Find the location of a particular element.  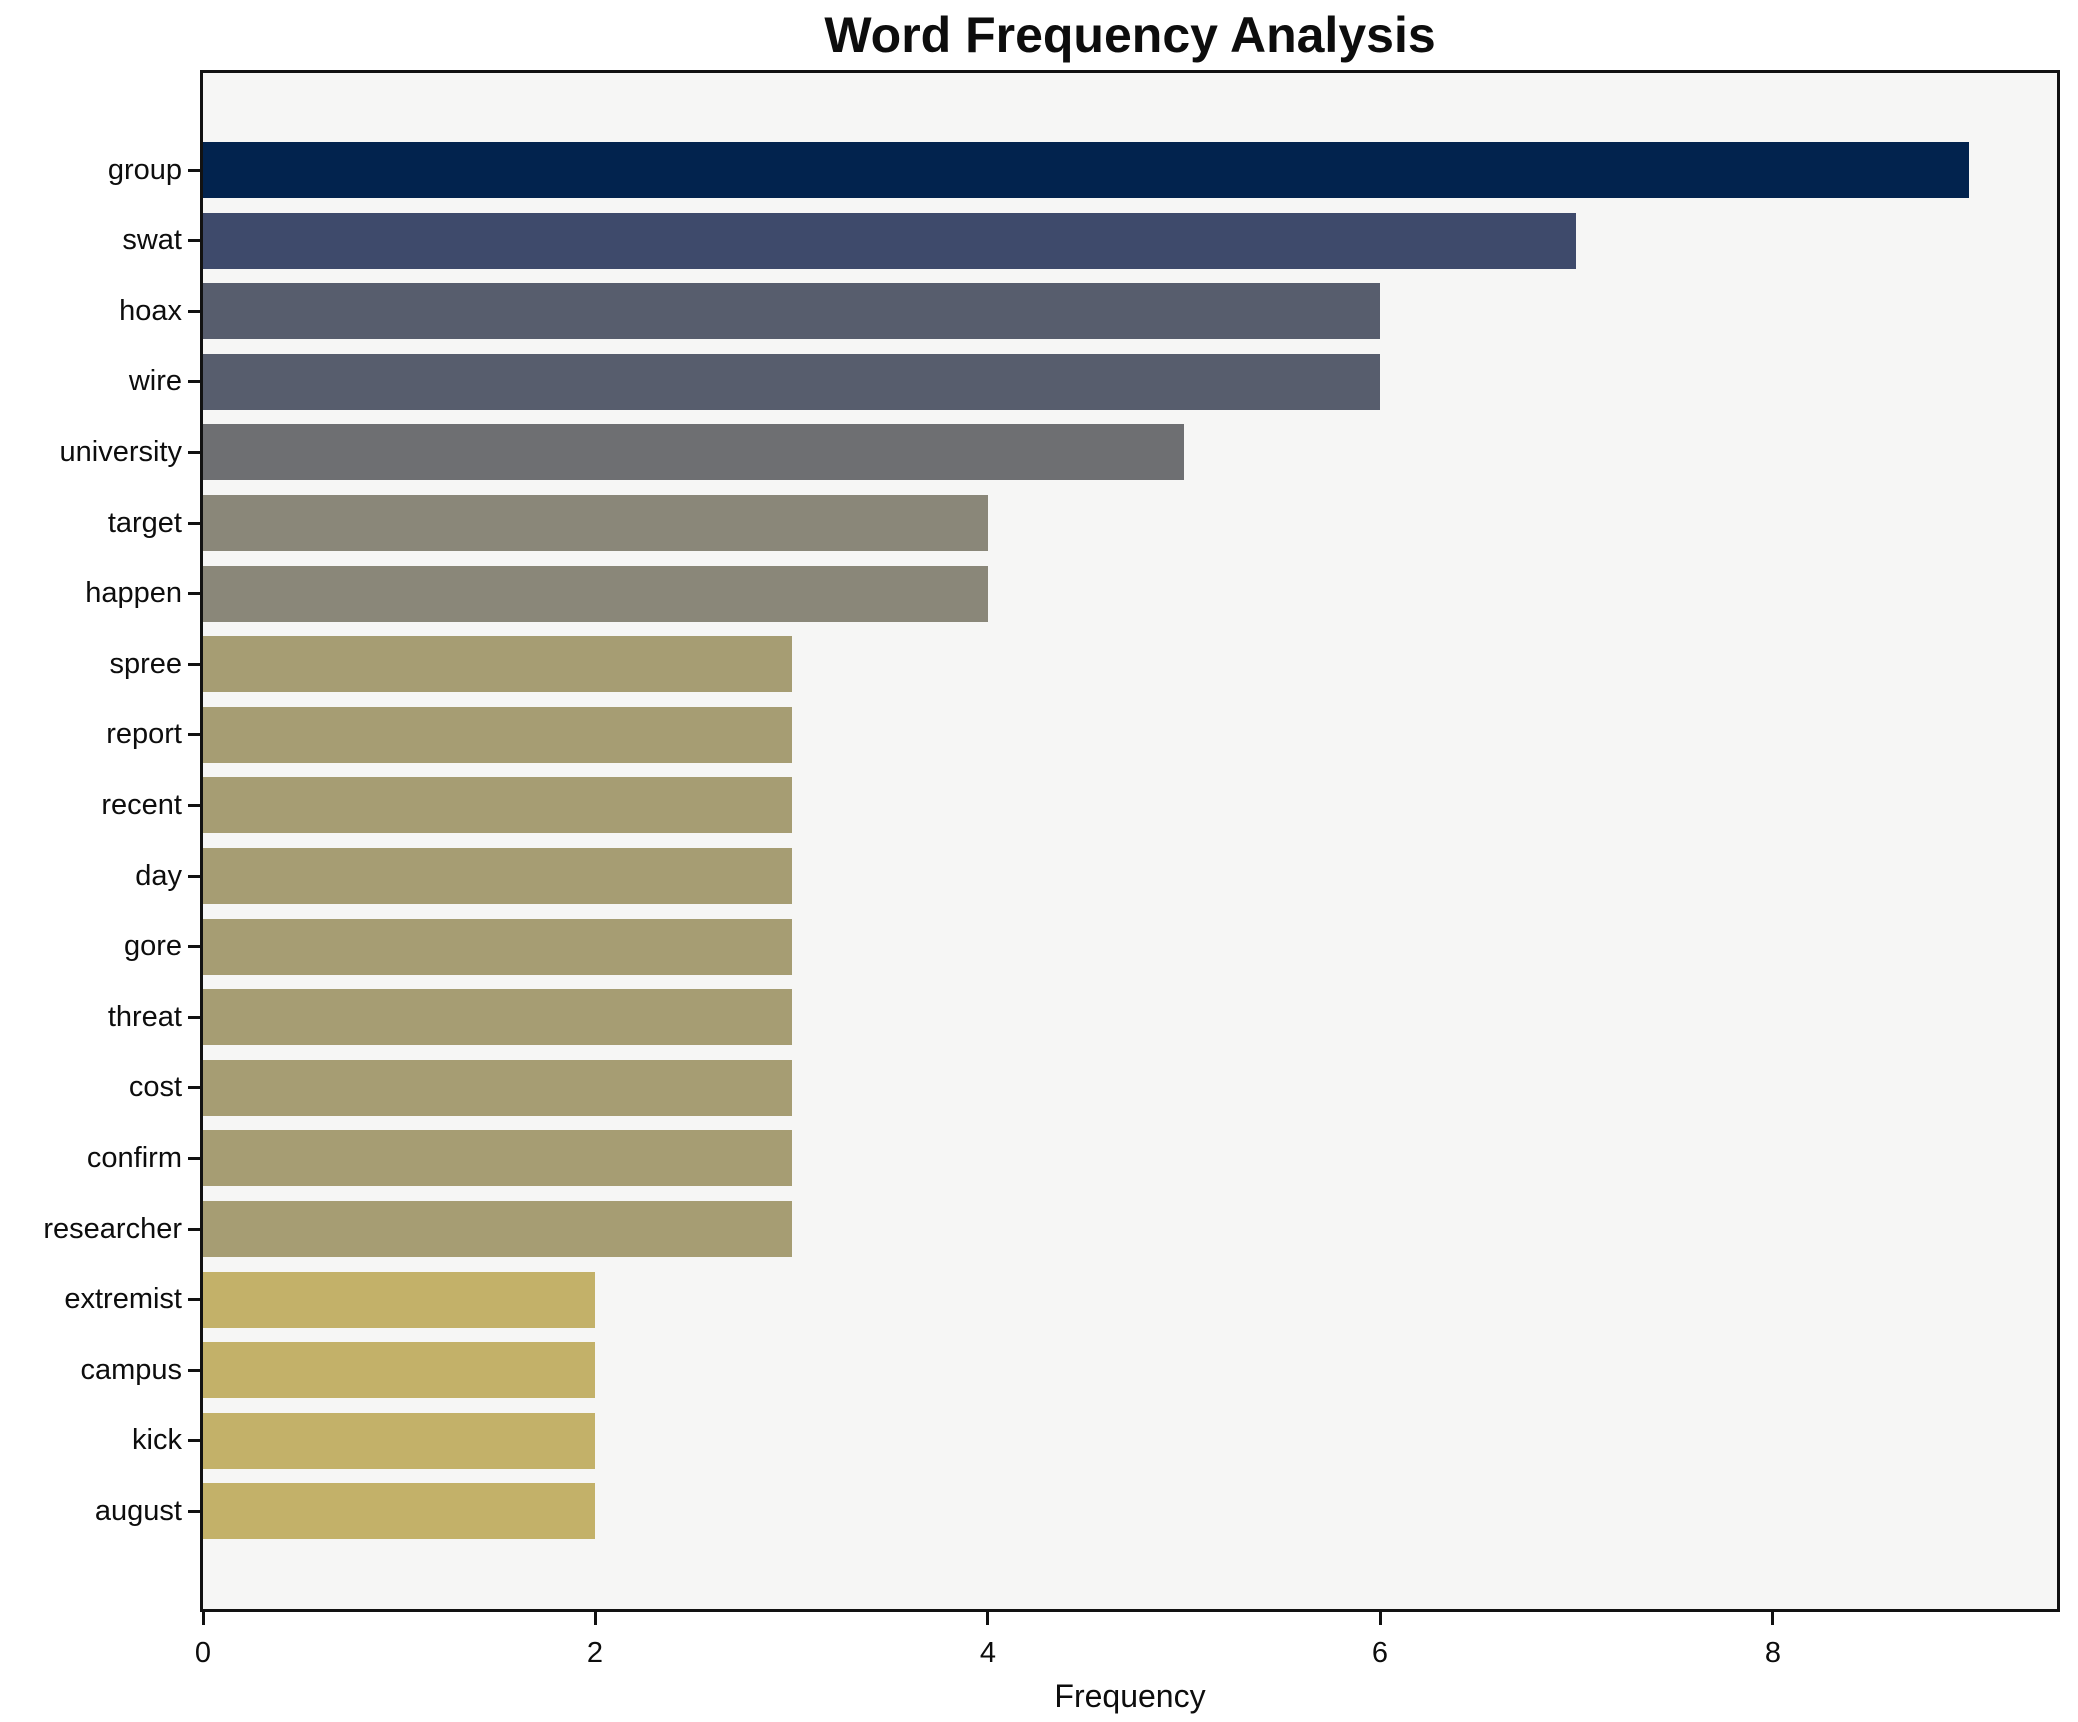

y-tick-label-report: report is located at coordinates (144, 734).